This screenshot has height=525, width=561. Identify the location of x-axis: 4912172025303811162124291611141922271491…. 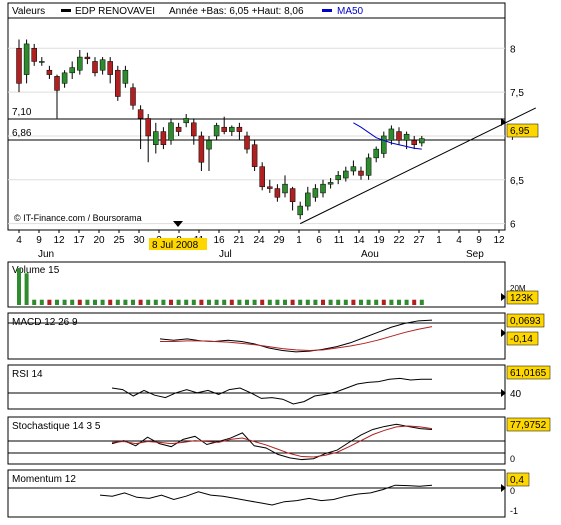
(260, 245).